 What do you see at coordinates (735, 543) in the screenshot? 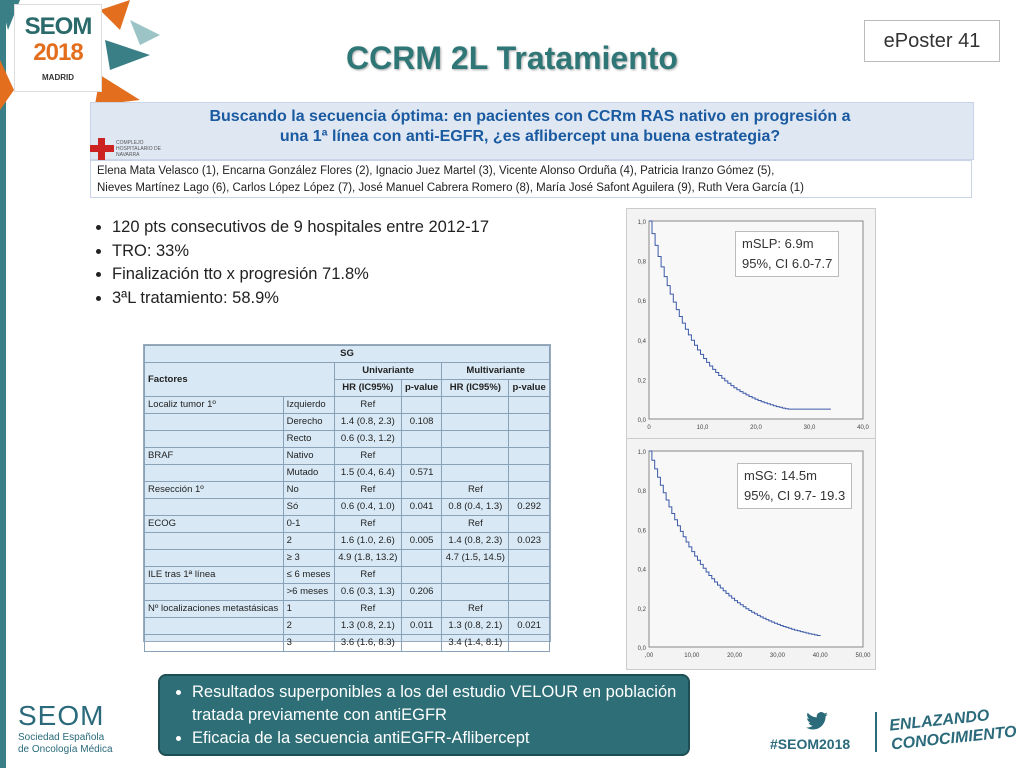
I see `km-curve` at bounding box center [735, 543].